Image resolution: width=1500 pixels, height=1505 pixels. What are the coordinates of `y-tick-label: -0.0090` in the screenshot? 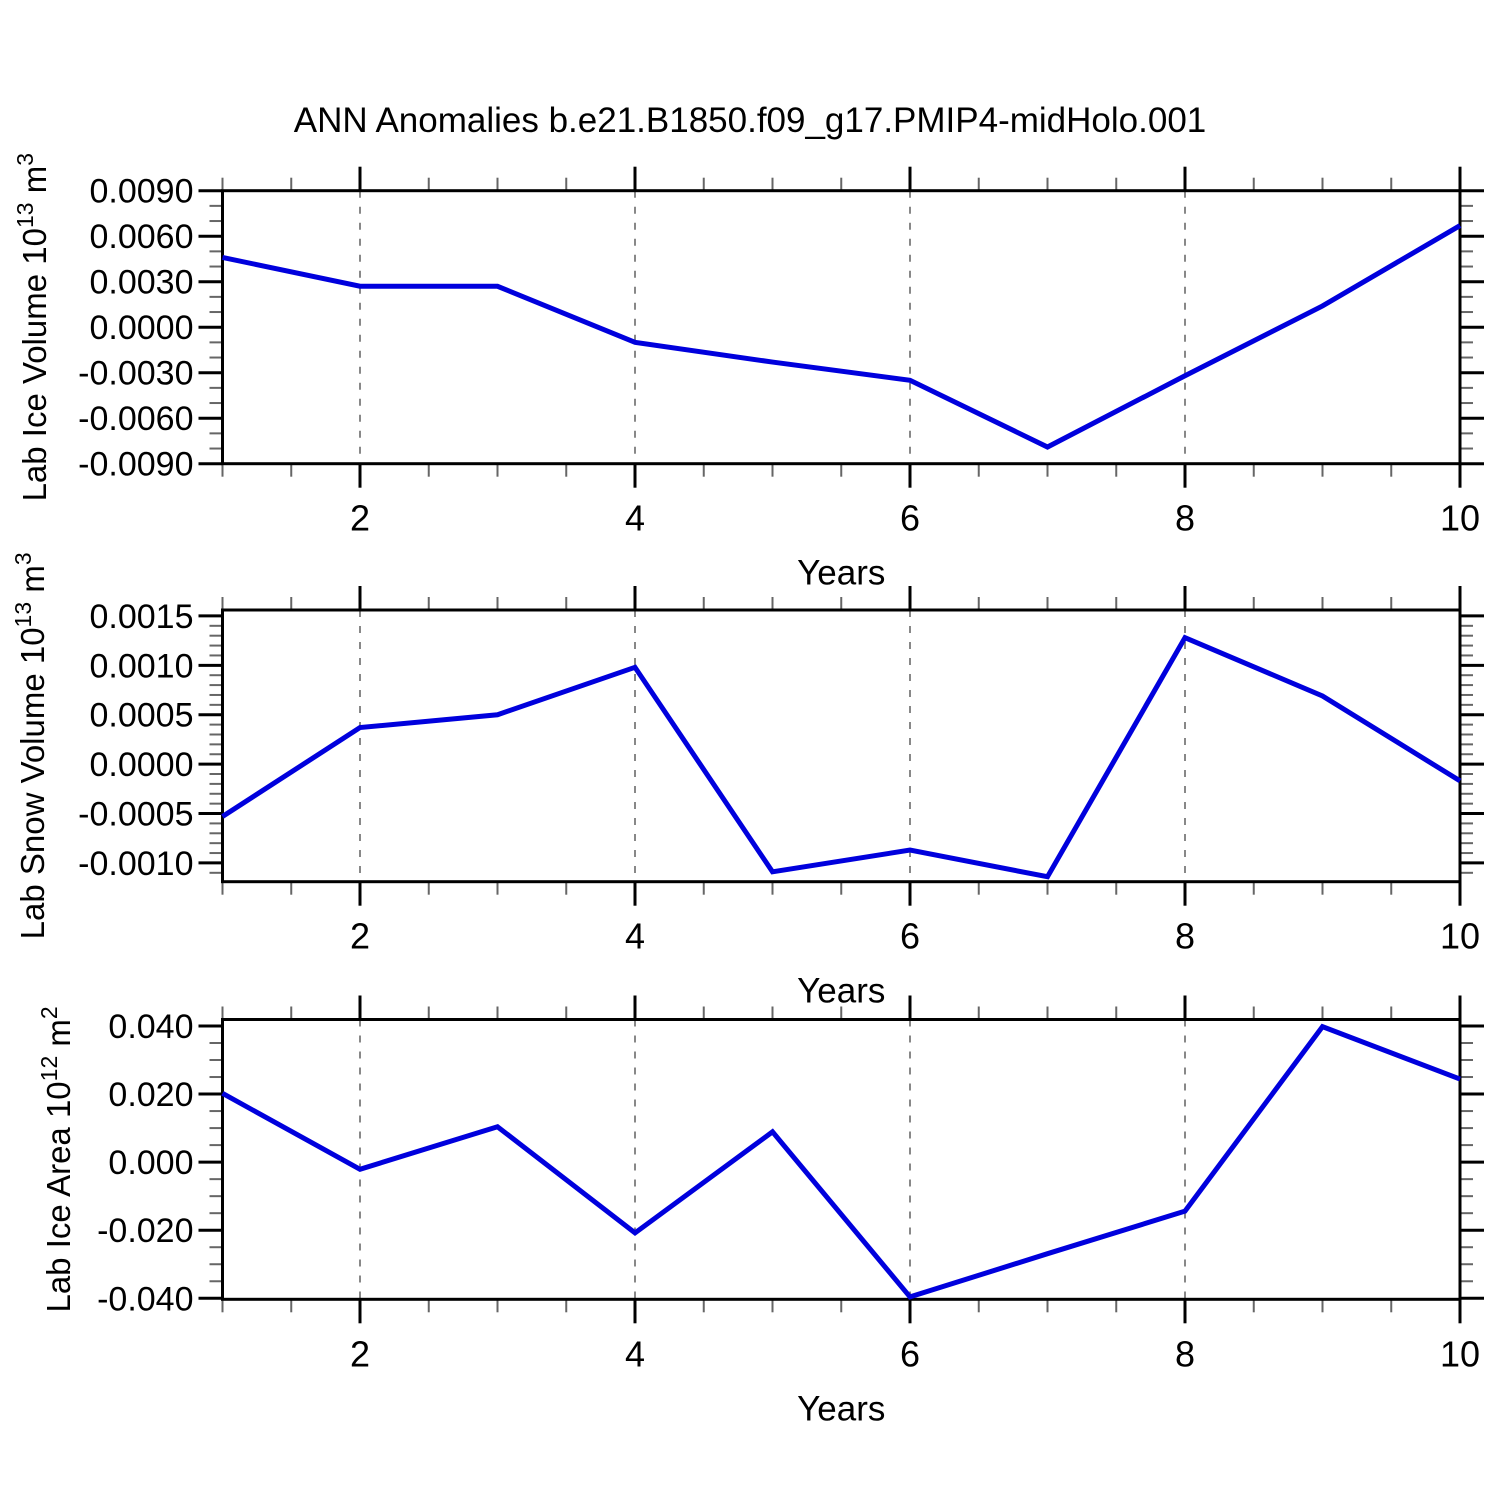 It's located at (135, 465).